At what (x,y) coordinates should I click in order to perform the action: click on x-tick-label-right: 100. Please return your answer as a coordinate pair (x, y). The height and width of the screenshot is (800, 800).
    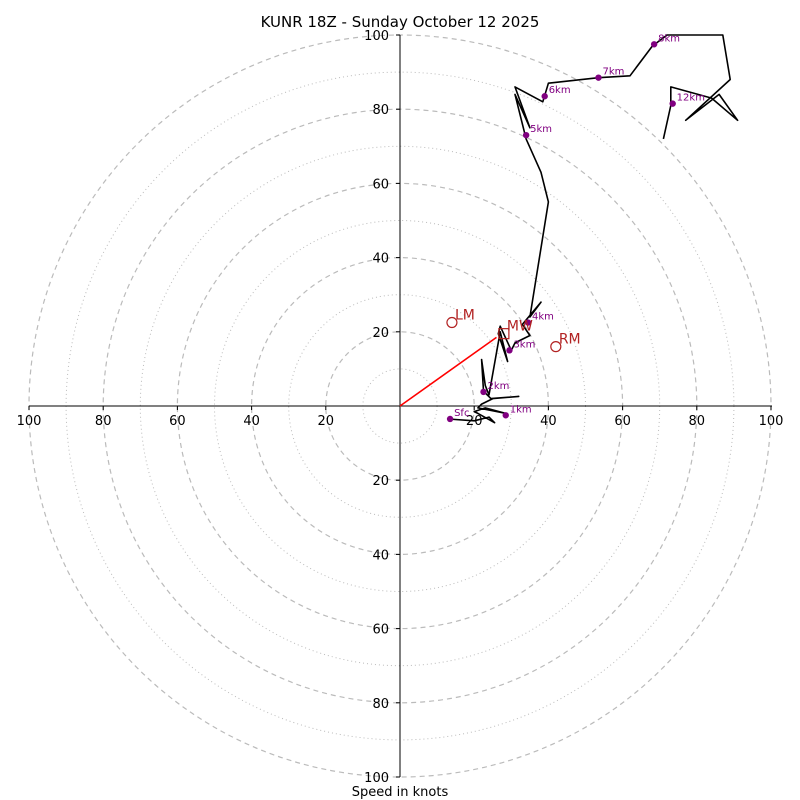
    Looking at the image, I should click on (771, 421).